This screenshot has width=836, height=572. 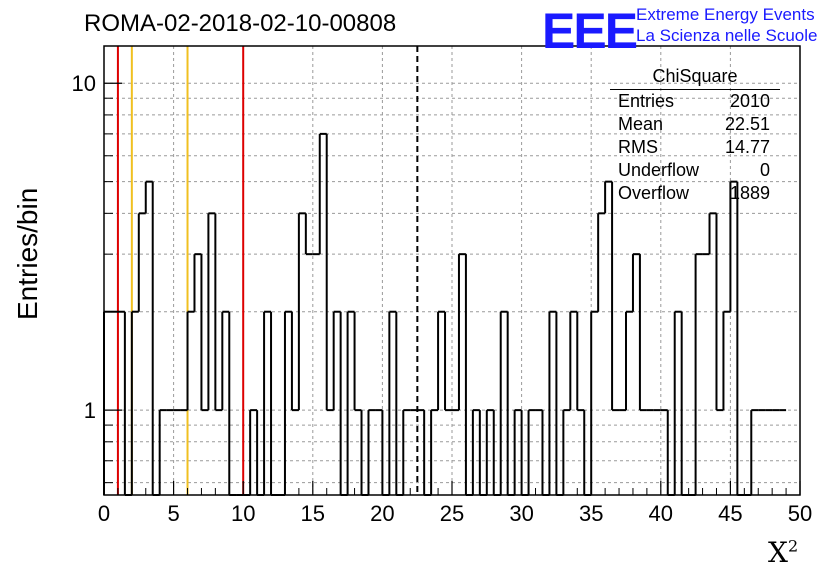 I want to click on x-tick-label: 50, so click(x=800, y=513).